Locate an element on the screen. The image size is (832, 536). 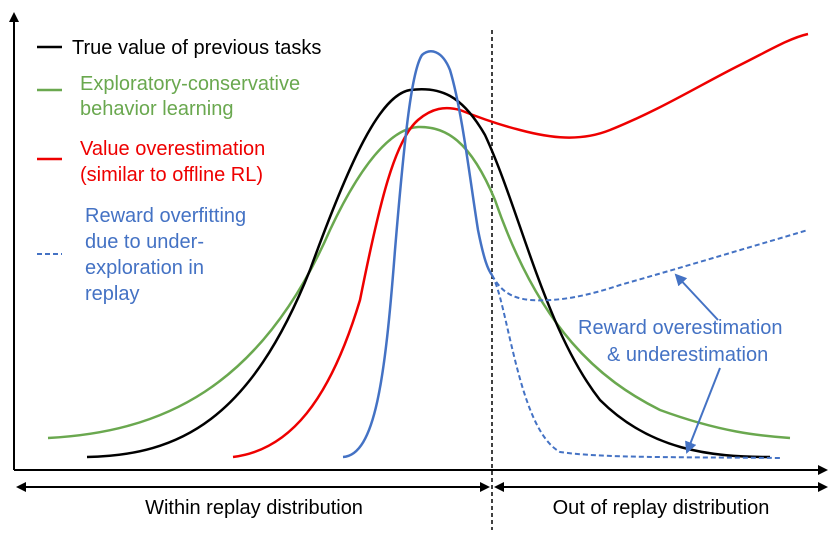
legend-label-true-value: True value of previous tasks is located at coordinates (196, 48).